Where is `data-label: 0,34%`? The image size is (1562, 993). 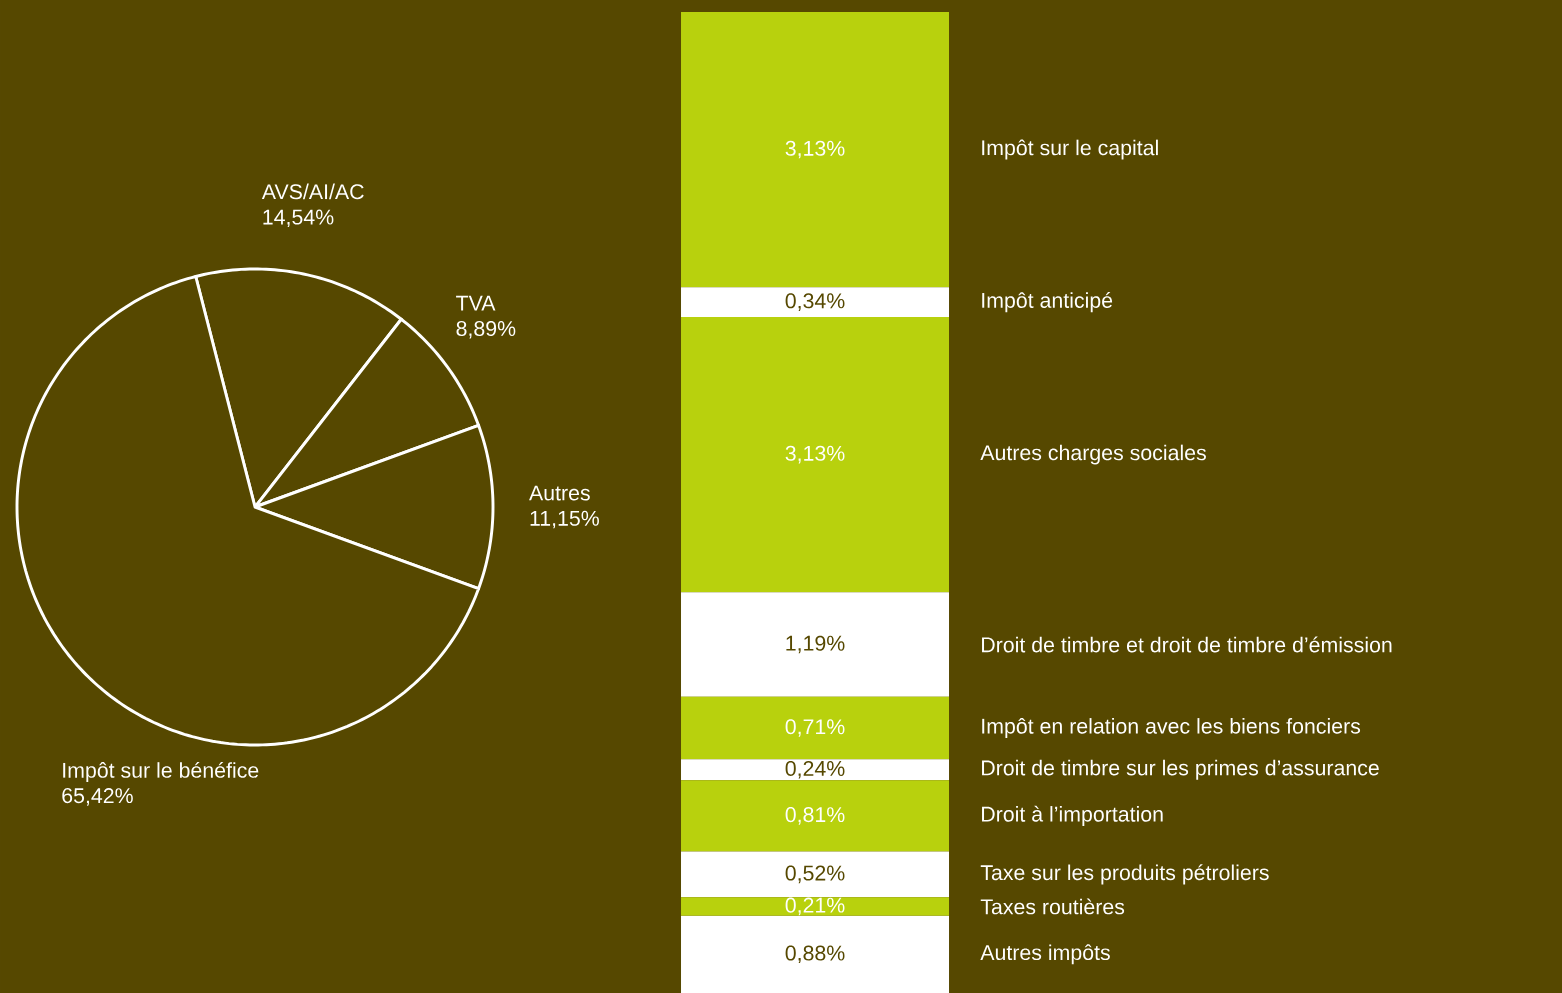 data-label: 0,34% is located at coordinates (815, 302).